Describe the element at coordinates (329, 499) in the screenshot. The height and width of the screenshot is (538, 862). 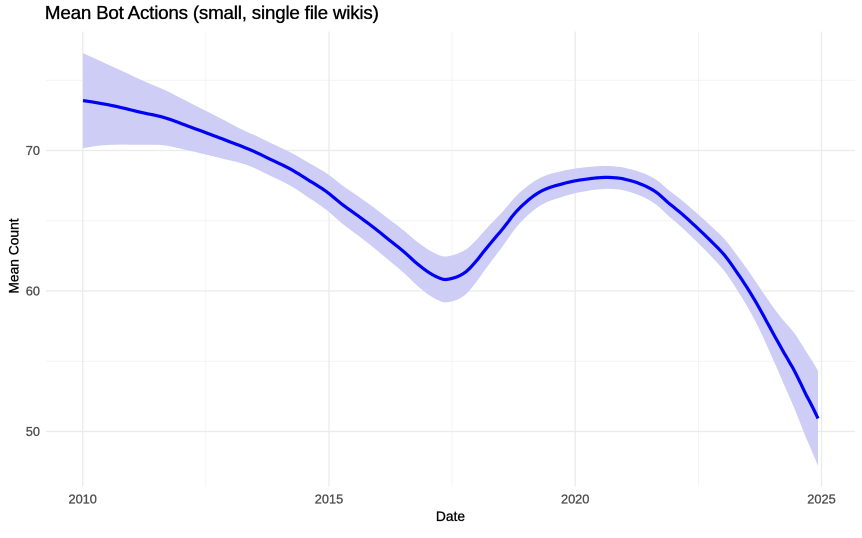
I see `svg-text: 2015` at that location.